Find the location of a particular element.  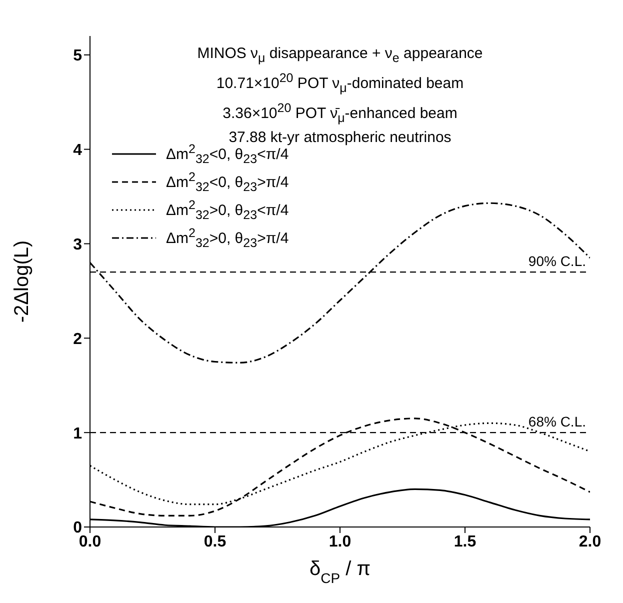

x-tick-label: 0.5 is located at coordinates (215, 541).